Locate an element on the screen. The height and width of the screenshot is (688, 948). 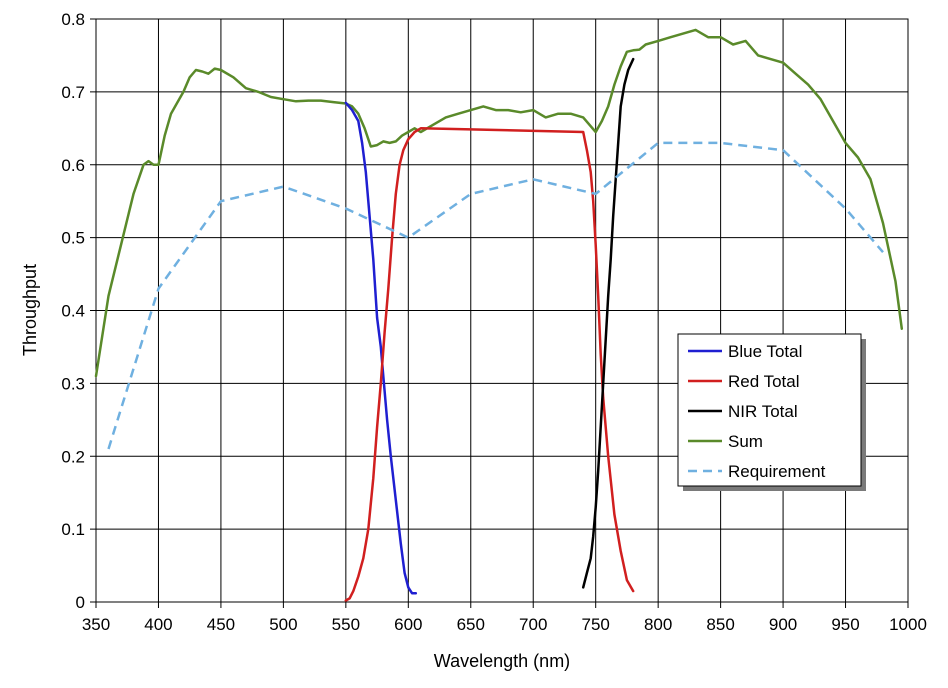
x-tick-label: 750 is located at coordinates (596, 624).